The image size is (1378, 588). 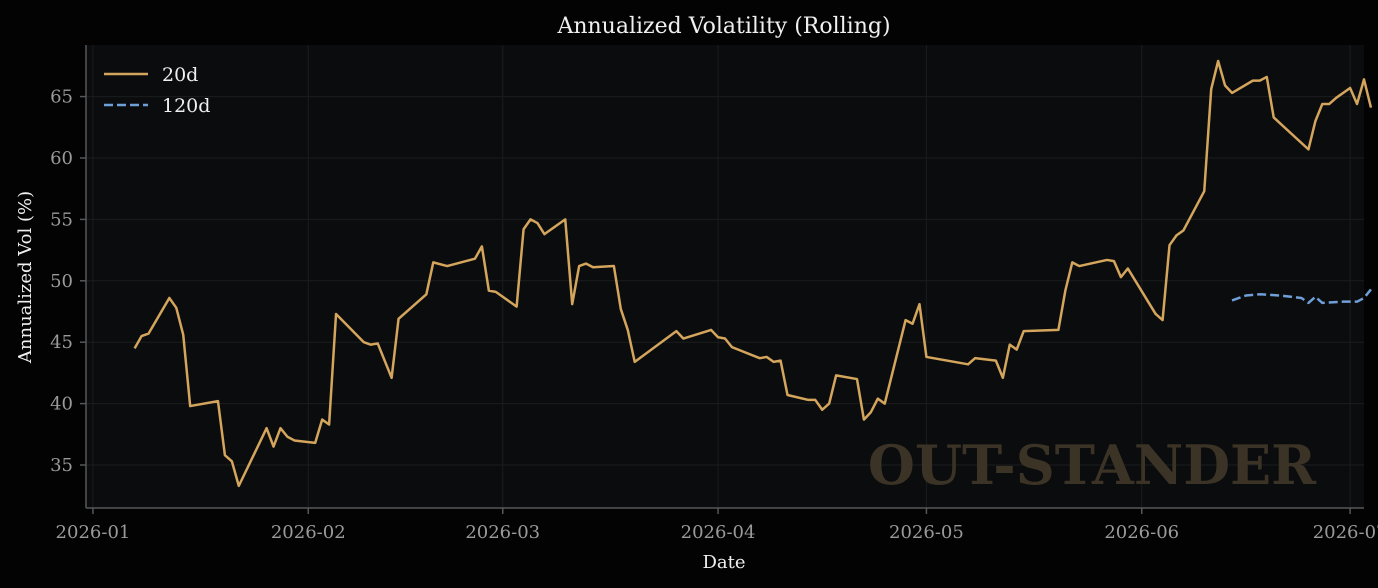 What do you see at coordinates (61, 465) in the screenshot?
I see `y-tick-label: 35` at bounding box center [61, 465].